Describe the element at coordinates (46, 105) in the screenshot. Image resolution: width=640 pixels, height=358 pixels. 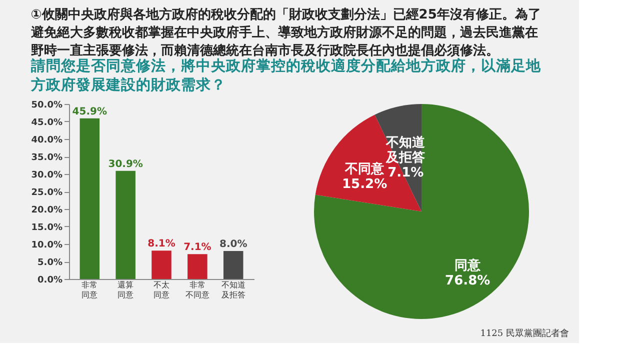
I see `y-tick-label: 50.0%` at that location.